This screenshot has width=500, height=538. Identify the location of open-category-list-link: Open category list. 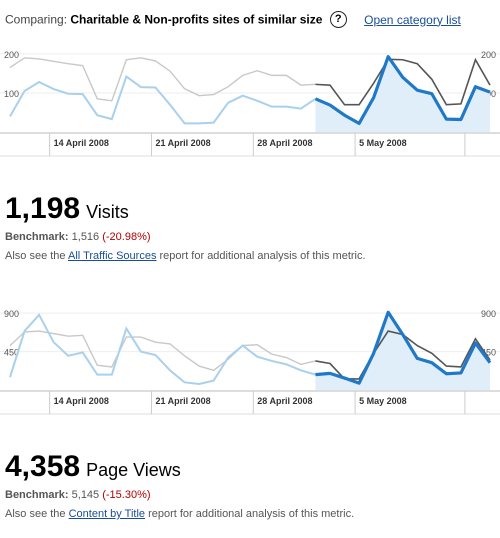
(412, 19).